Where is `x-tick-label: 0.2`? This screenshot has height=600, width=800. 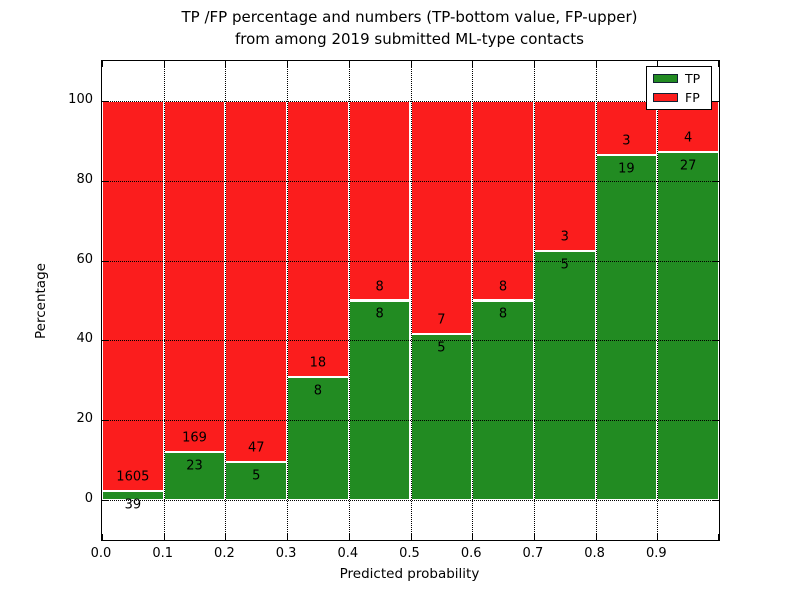 x-tick-label: 0.2 is located at coordinates (224, 553).